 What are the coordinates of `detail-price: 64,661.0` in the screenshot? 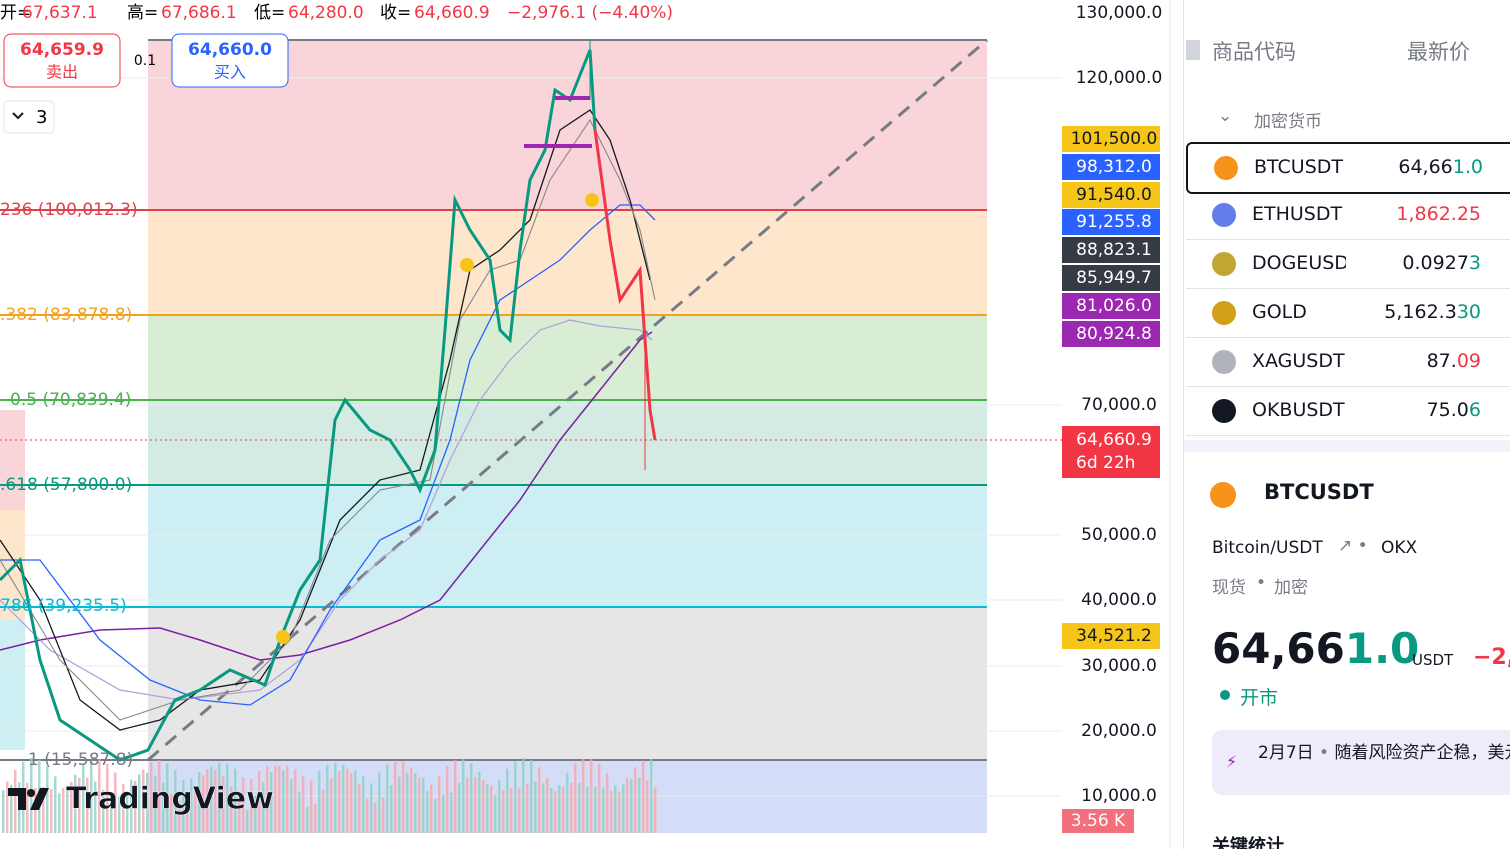 It's located at (1315, 648).